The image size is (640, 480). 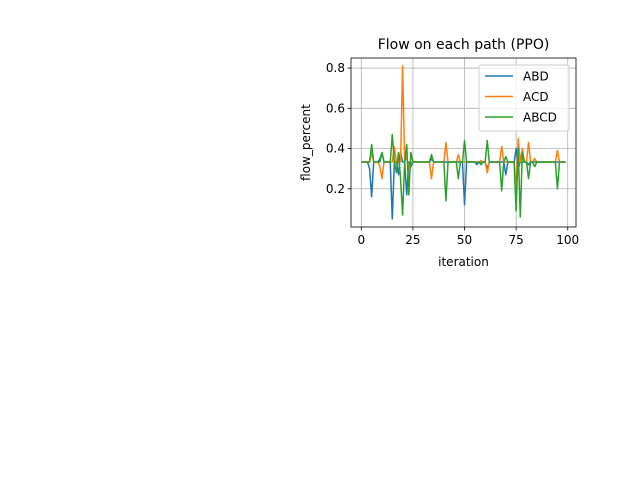 I want to click on x-tick-label: 50, so click(x=464, y=240).